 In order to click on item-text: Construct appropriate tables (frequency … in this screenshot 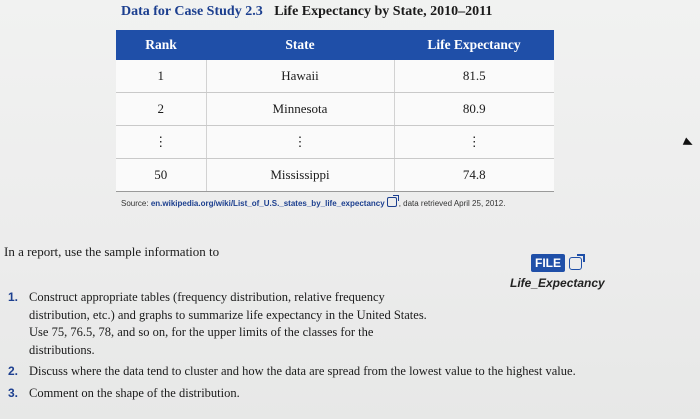, I will do `click(228, 323)`.